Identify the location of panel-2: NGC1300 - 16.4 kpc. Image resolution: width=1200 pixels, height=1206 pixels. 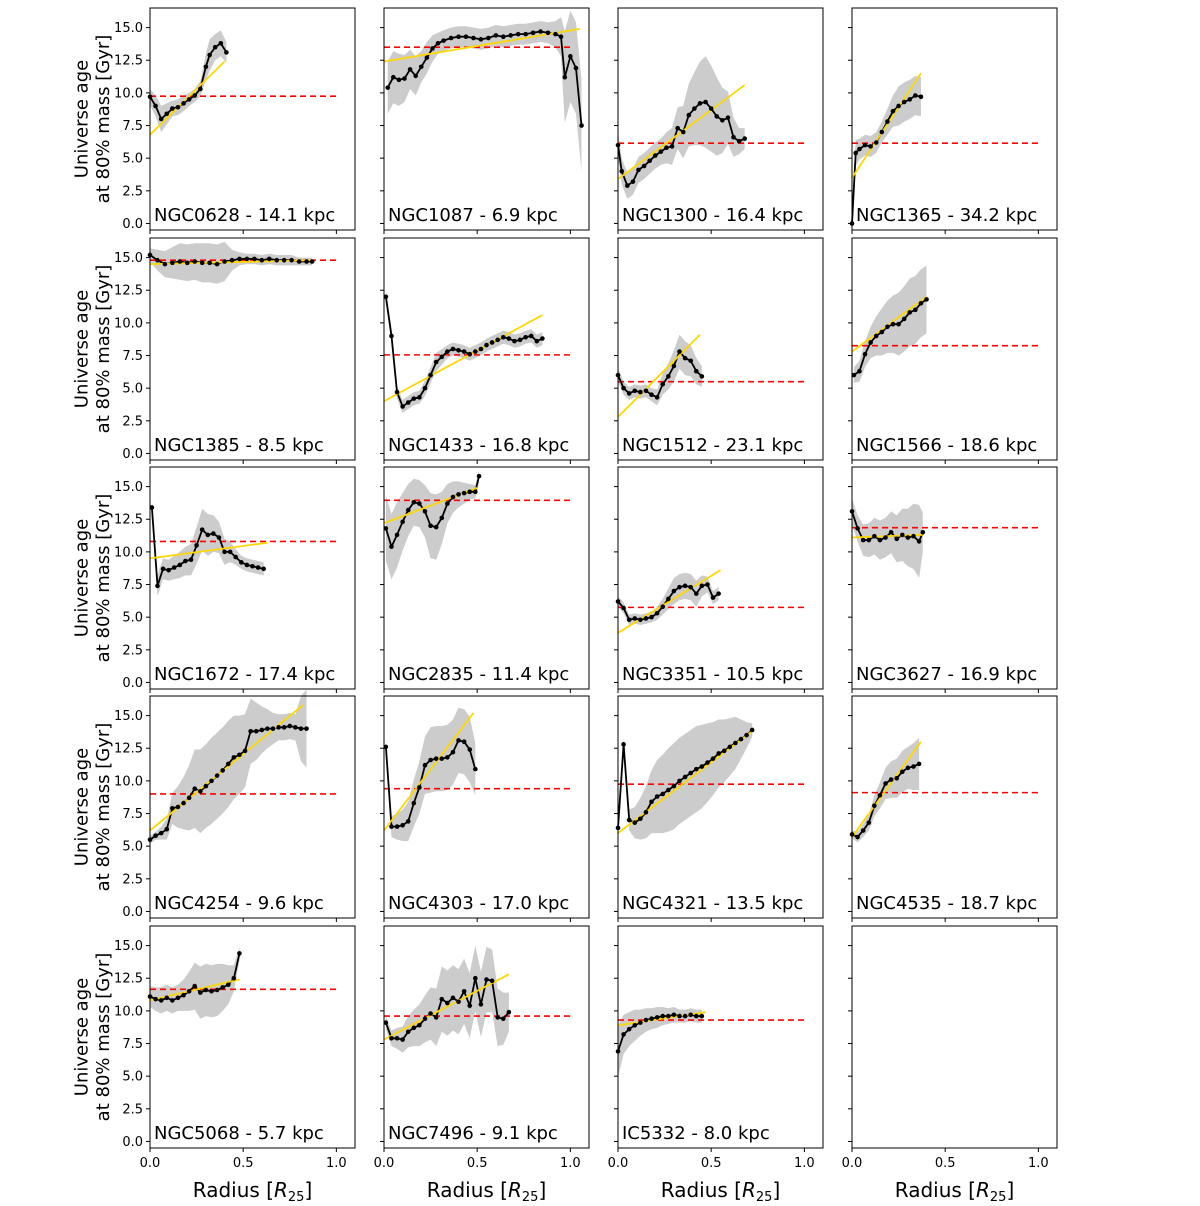
(719, 120).